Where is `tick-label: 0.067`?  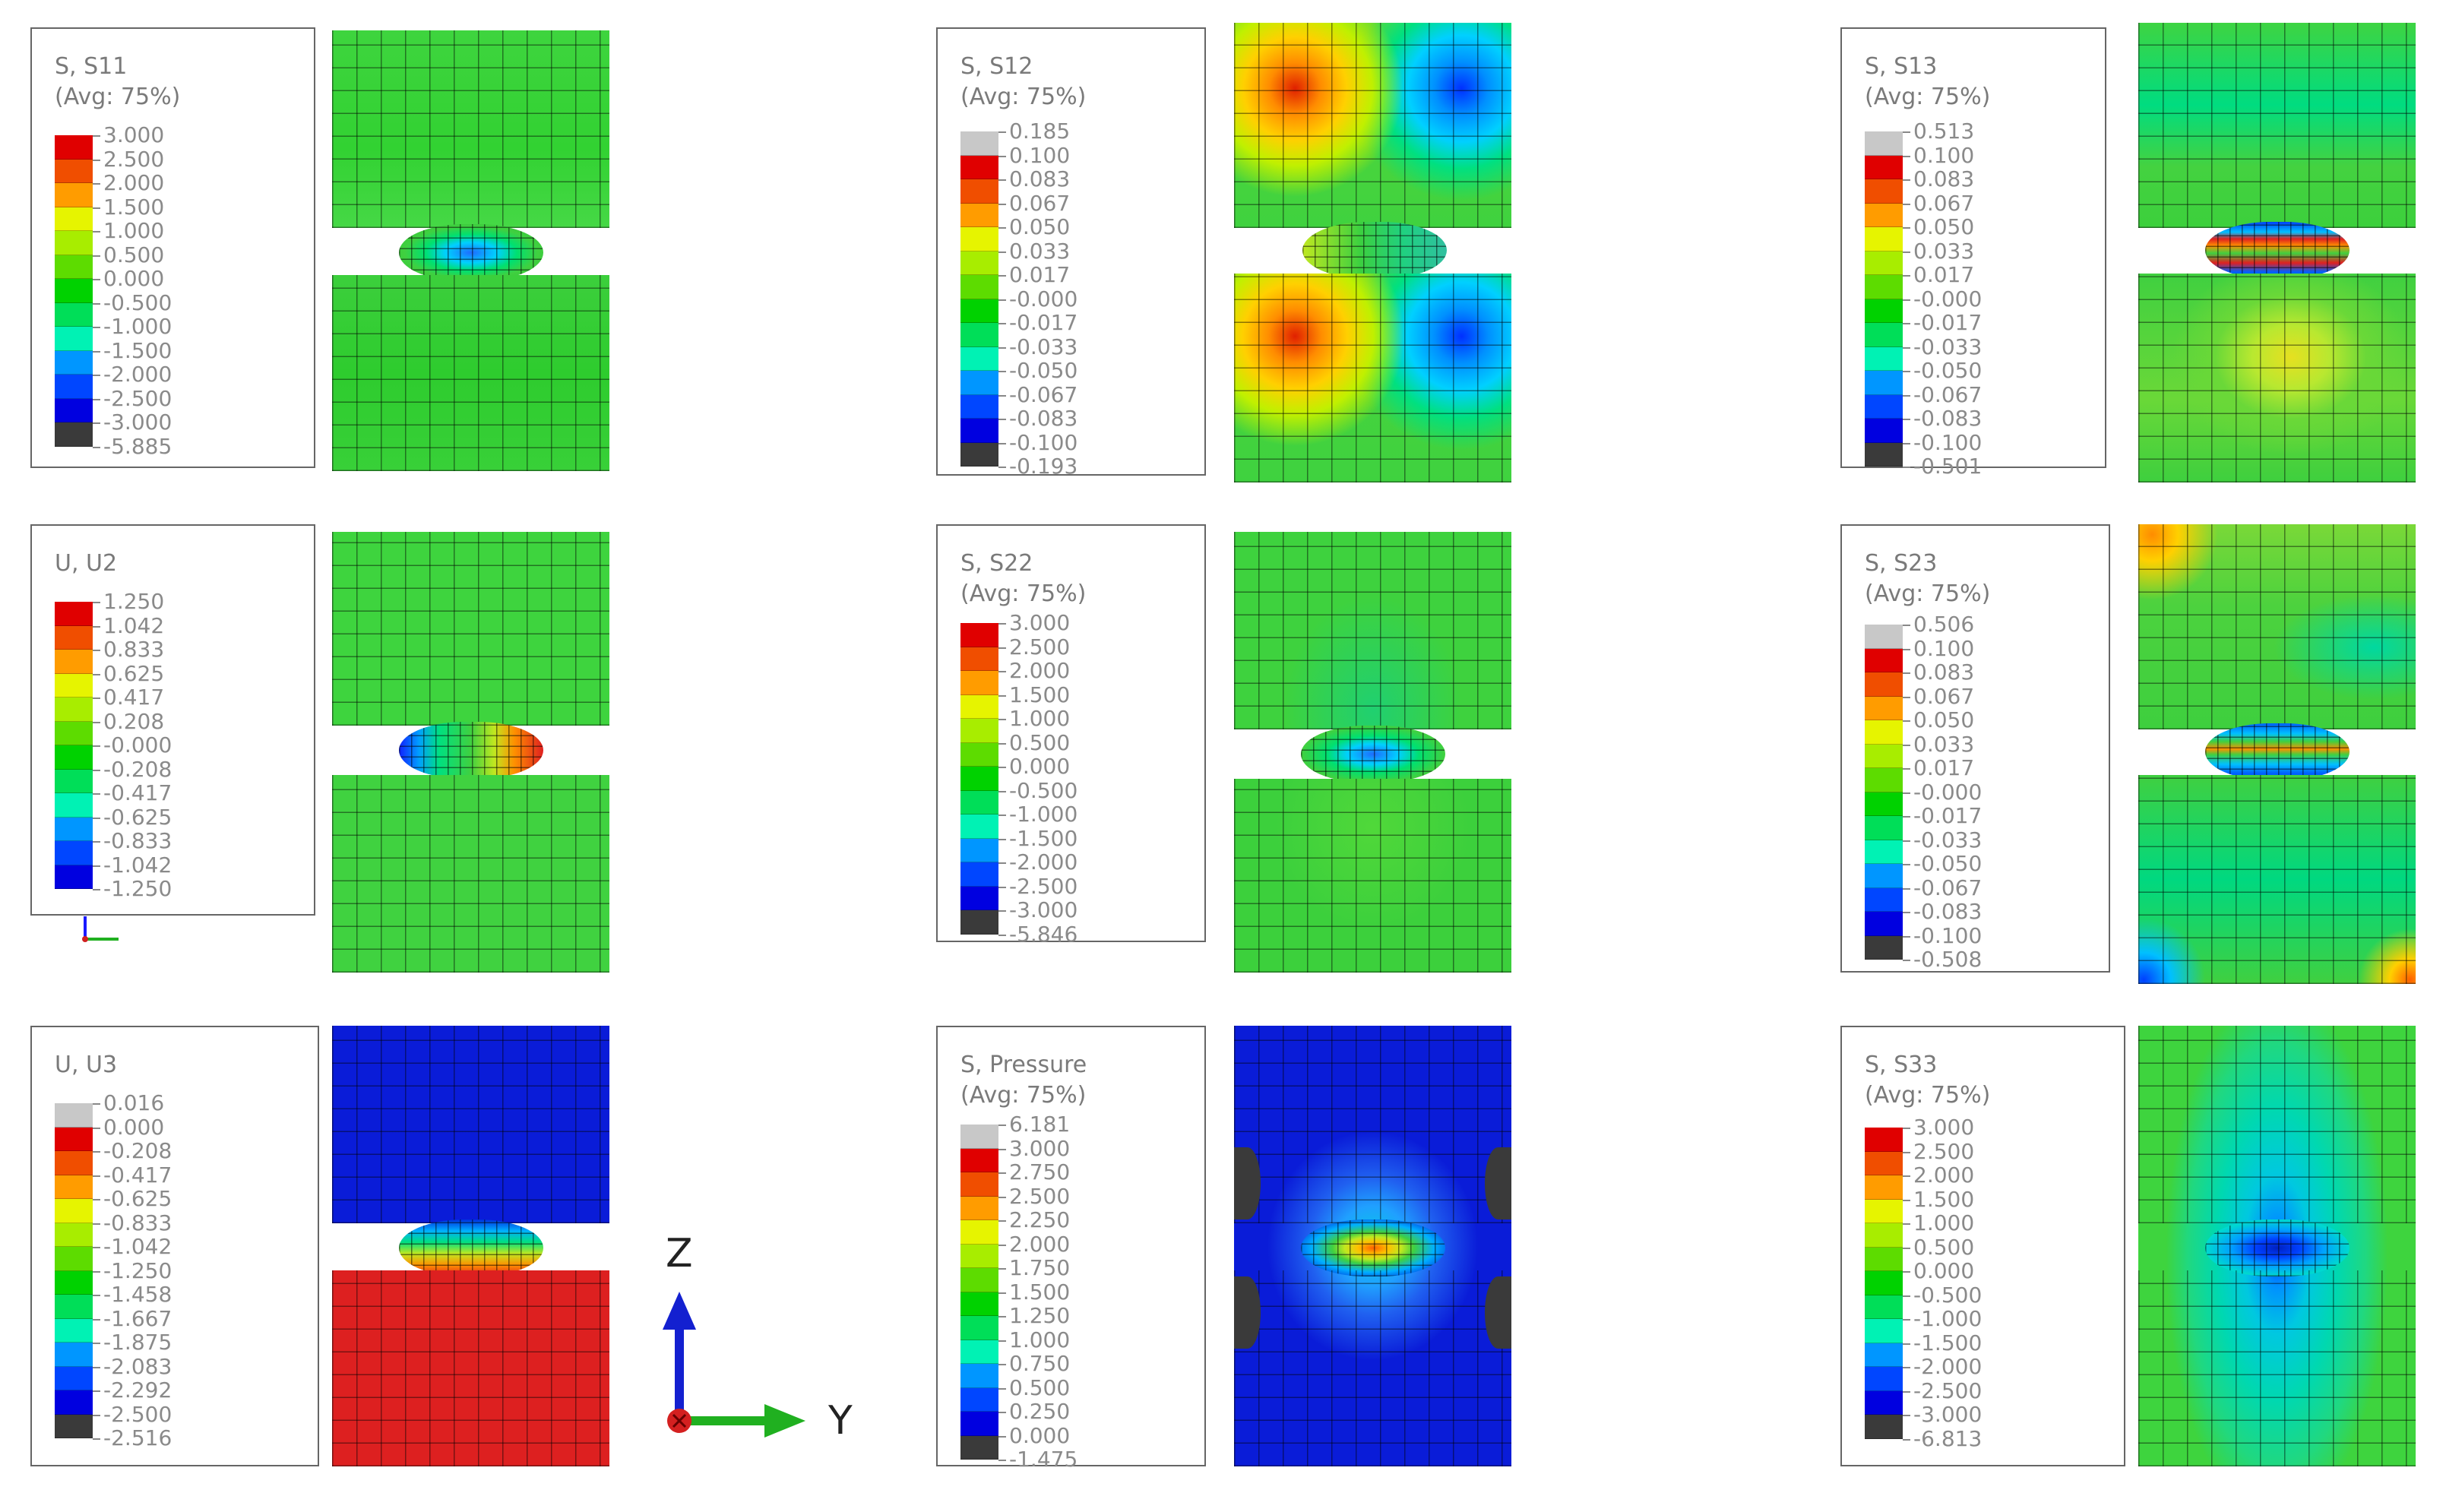 tick-label: 0.067 is located at coordinates (1938, 696).